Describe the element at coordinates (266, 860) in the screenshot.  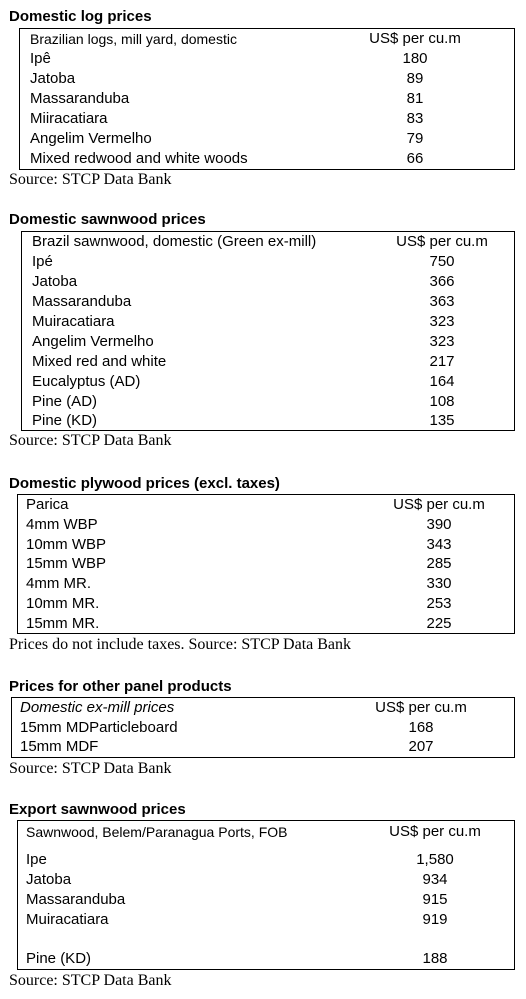
I see `table-row: Ipe 1,580` at that location.